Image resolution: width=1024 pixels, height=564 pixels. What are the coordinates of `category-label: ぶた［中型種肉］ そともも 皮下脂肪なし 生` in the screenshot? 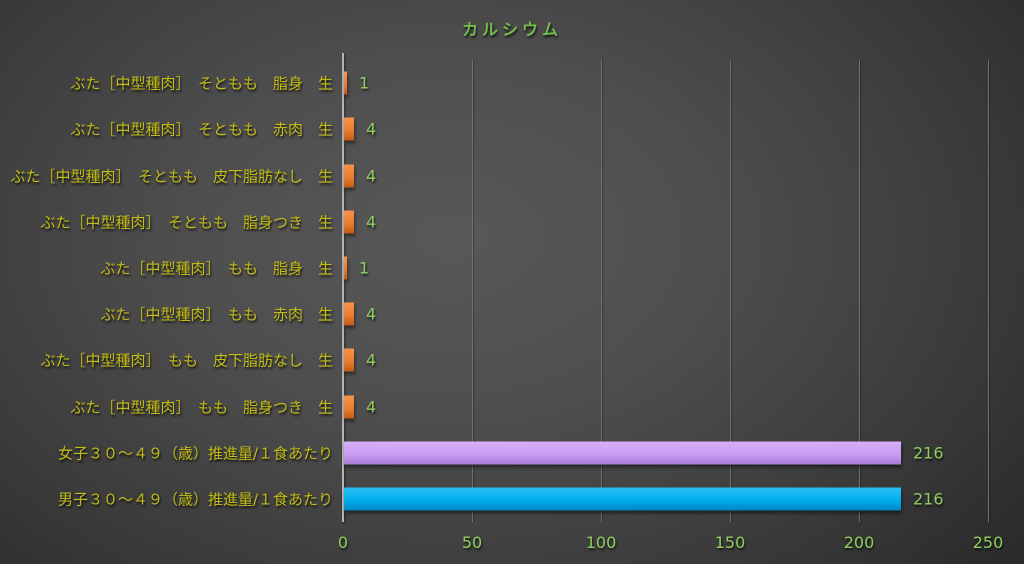 It's located at (171, 176).